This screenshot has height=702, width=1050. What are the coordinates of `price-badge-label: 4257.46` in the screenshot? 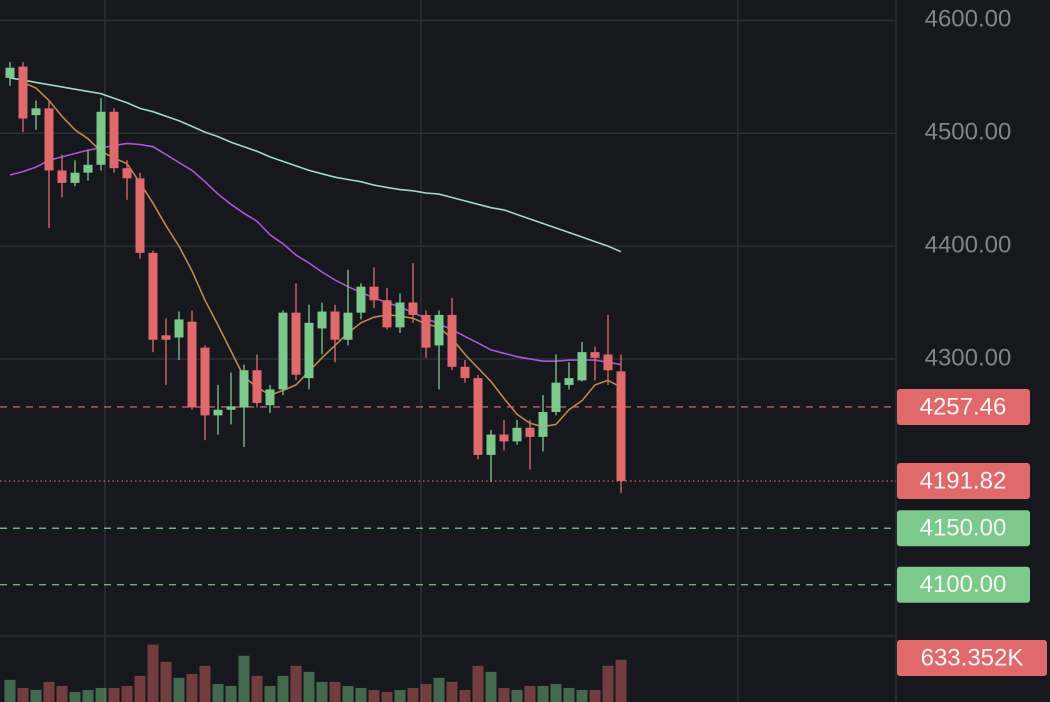 It's located at (963, 406).